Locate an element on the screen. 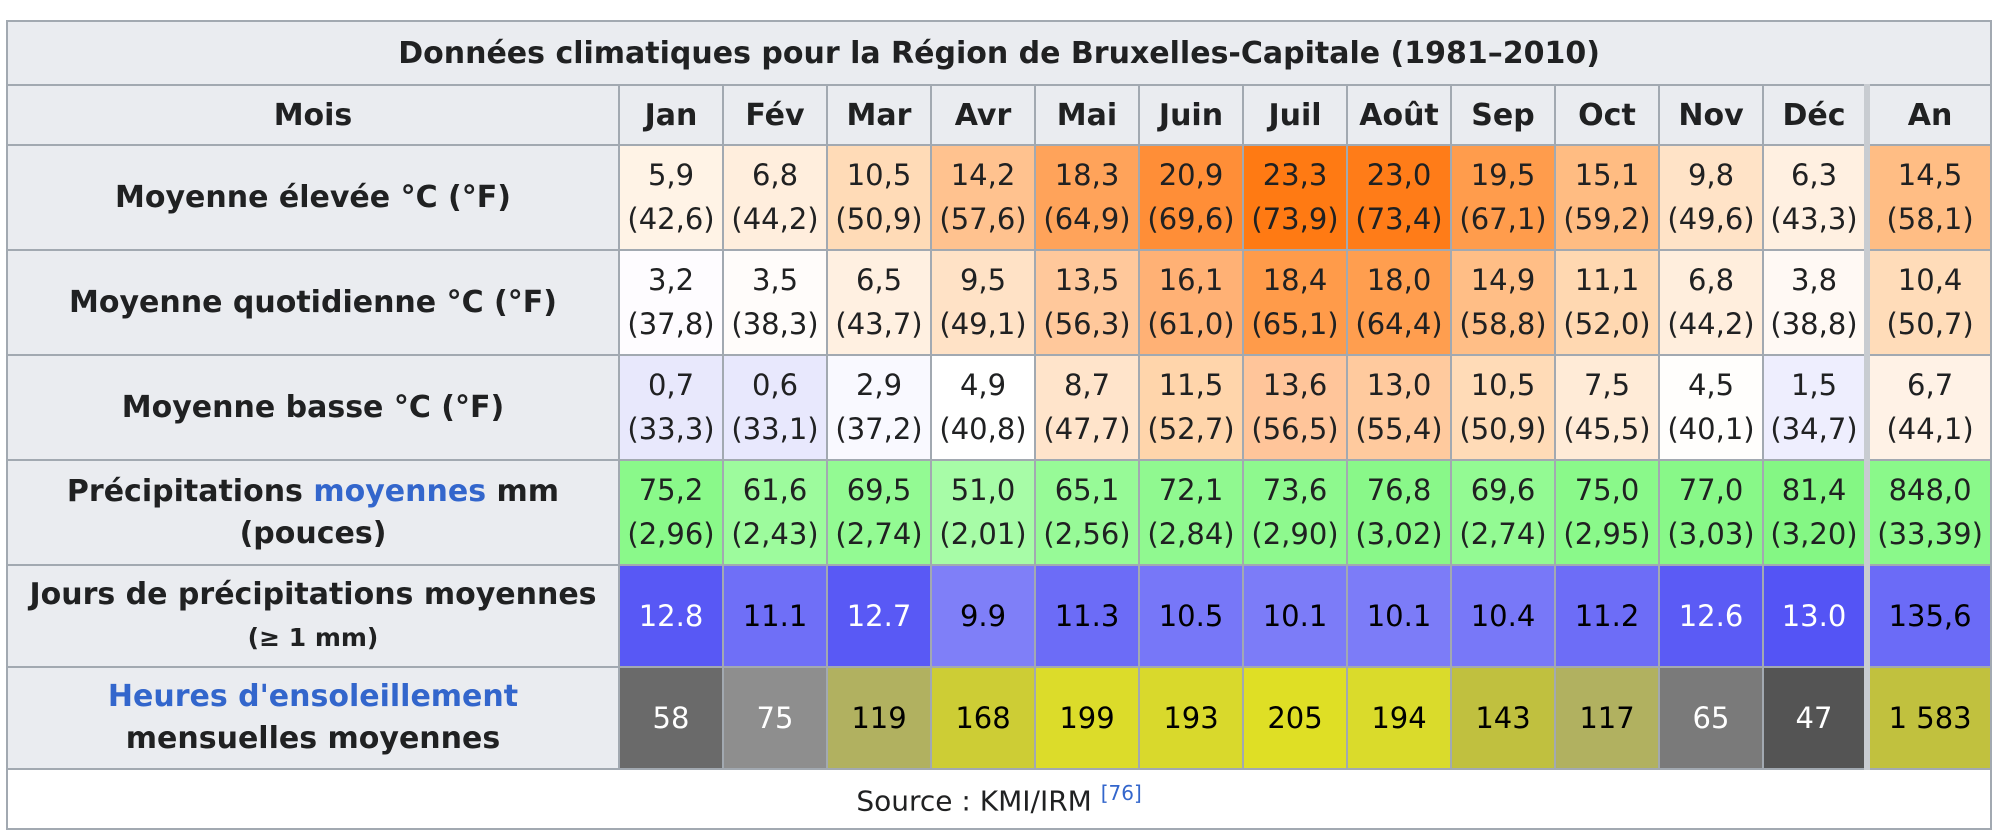 The width and height of the screenshot is (1996, 830). metric-value: 18,4 is located at coordinates (1295, 280).